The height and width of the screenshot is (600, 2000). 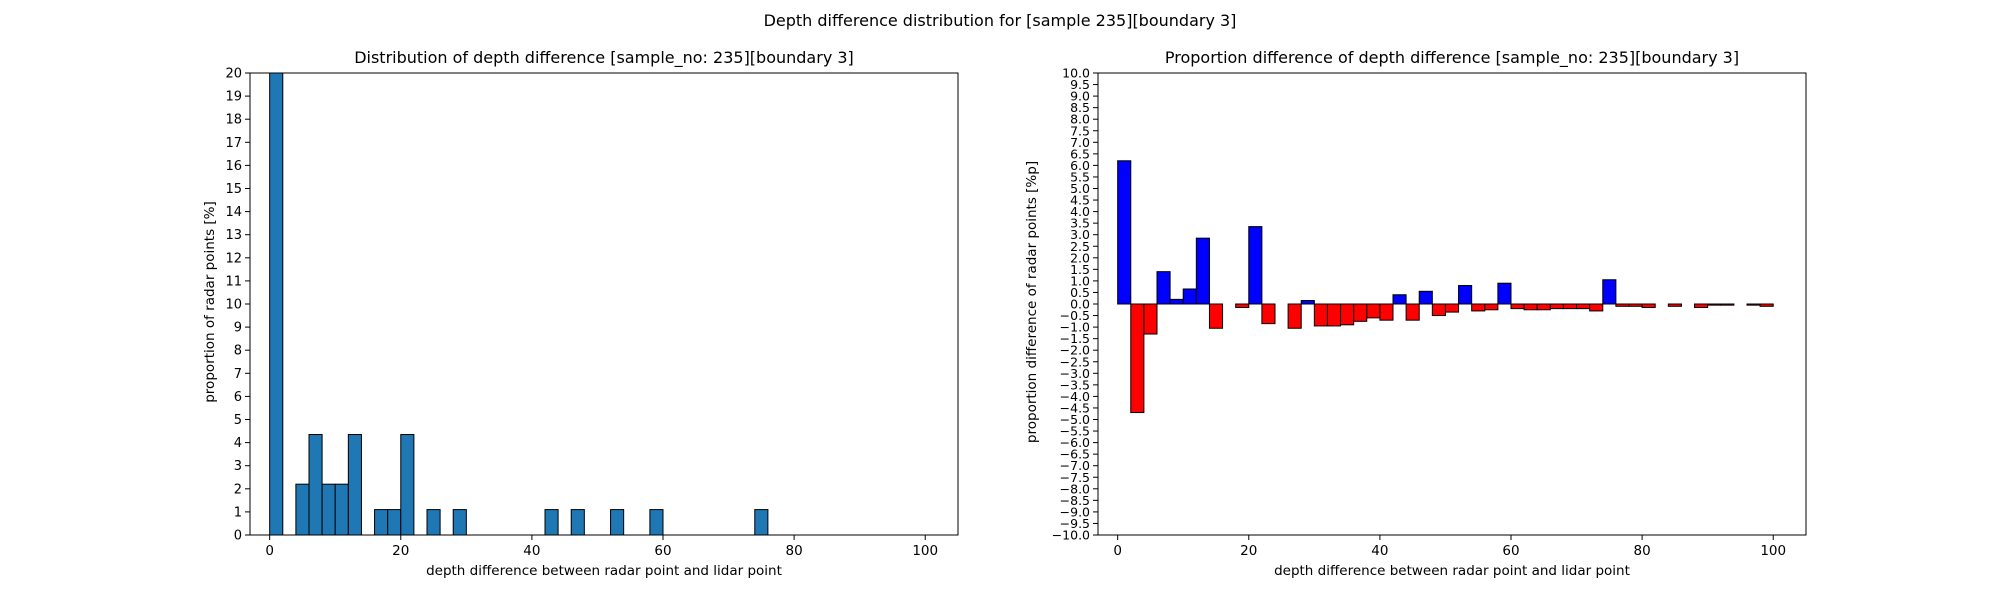 I want to click on right-y-tick-label-18: −1.0, so click(x=1075, y=327).